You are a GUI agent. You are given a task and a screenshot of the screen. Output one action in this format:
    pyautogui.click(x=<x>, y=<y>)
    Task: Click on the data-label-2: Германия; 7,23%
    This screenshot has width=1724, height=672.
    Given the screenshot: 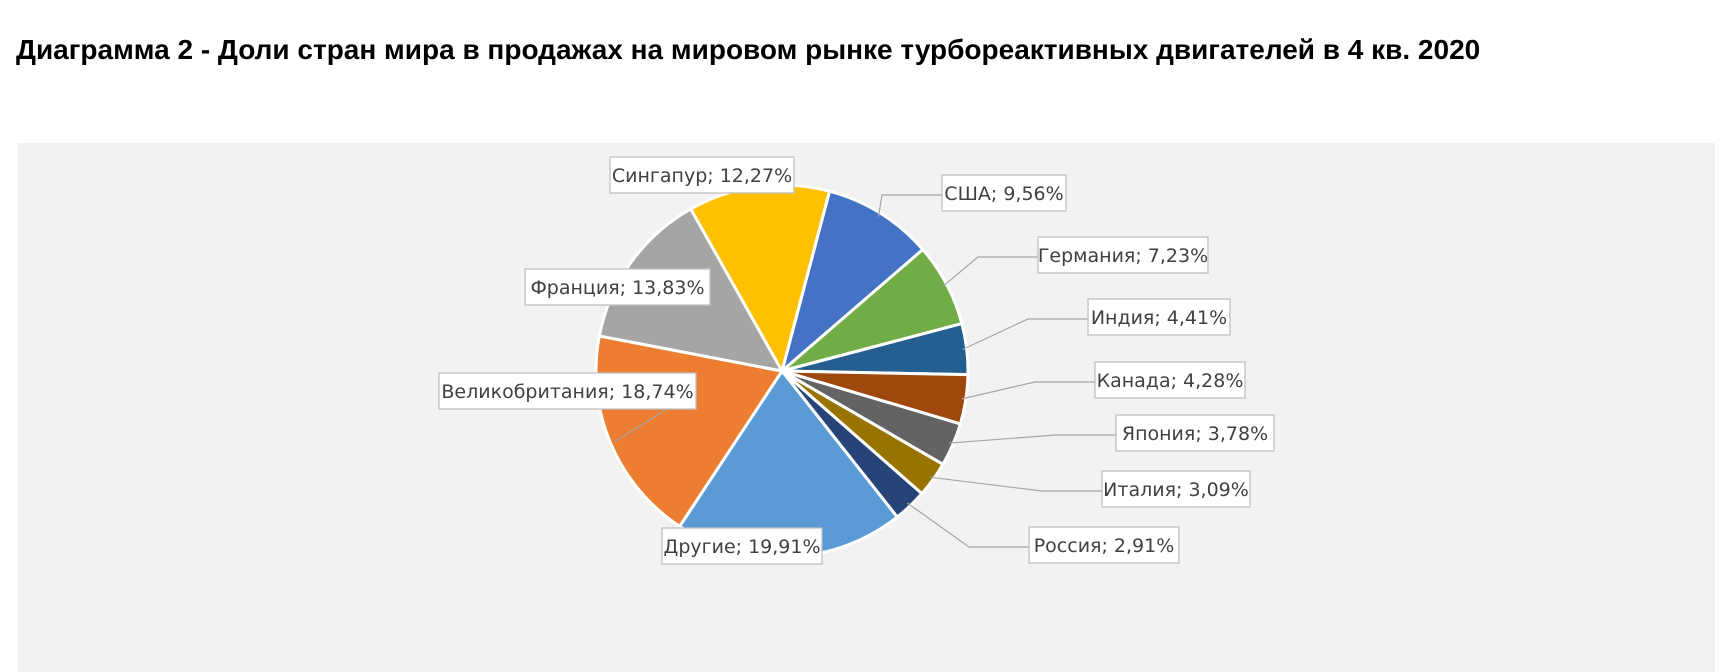 What is the action you would take?
    pyautogui.click(x=1123, y=256)
    